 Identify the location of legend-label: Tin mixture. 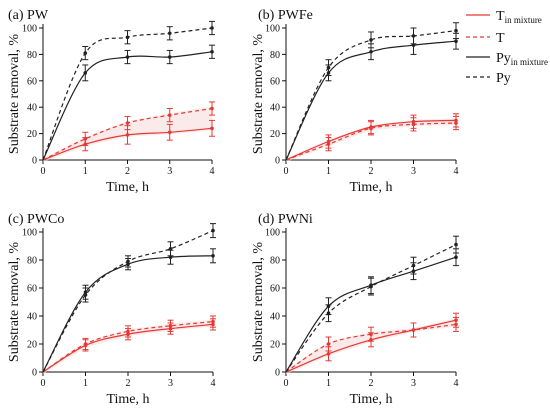
(519, 17).